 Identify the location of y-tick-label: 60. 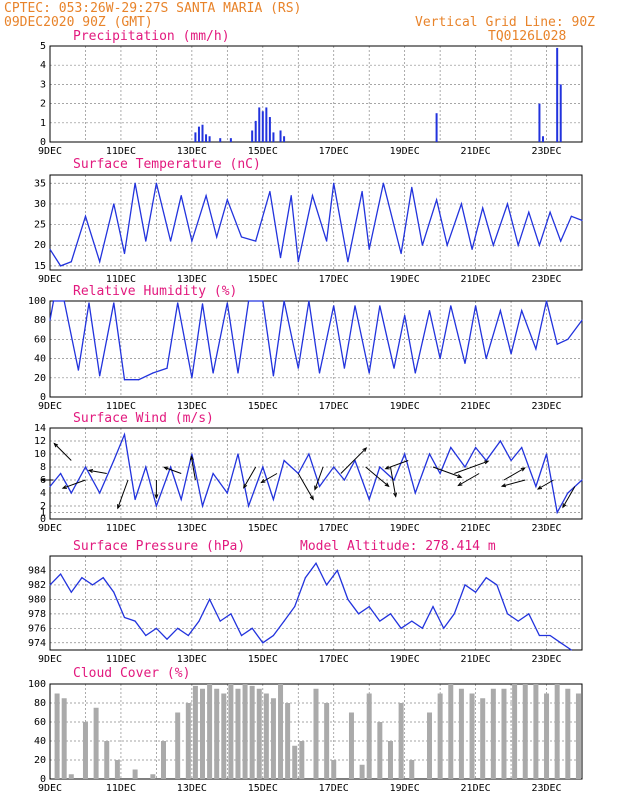
(40, 722).